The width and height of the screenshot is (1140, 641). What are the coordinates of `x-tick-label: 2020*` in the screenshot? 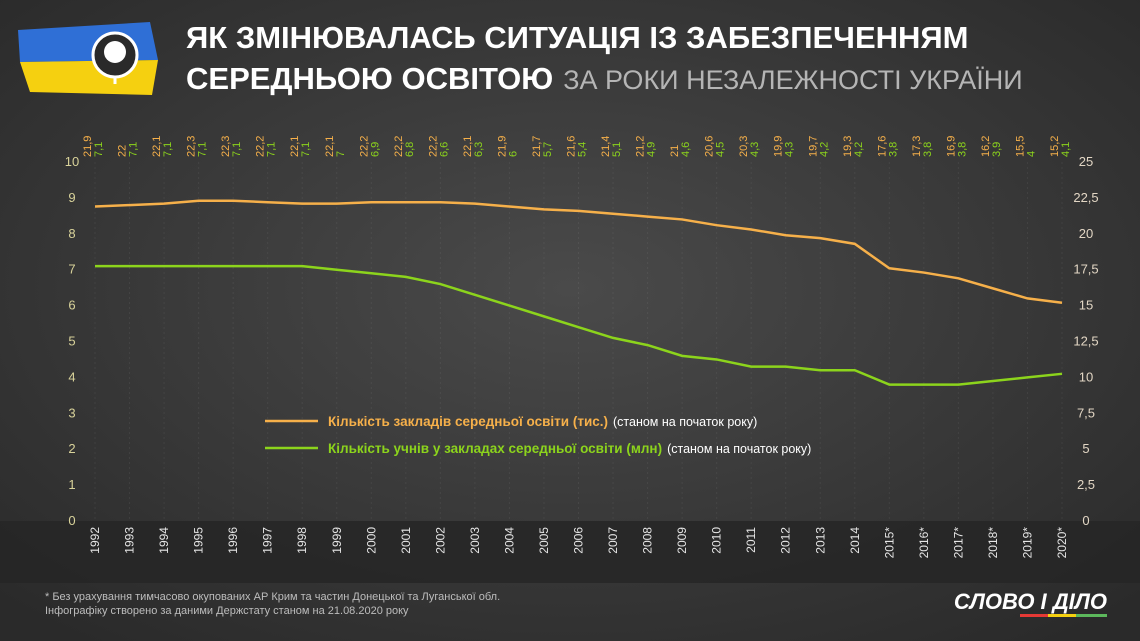 It's located at (1062, 543).